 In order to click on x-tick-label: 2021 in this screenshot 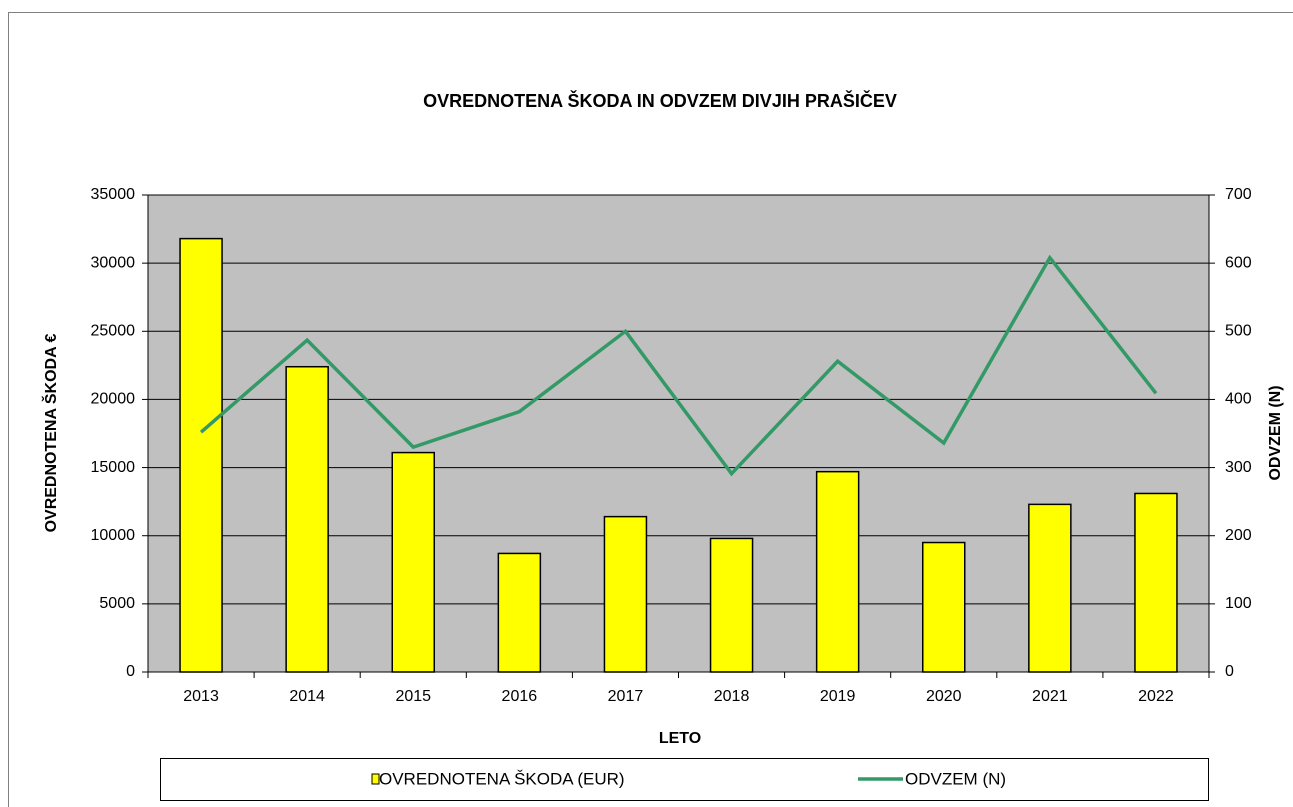, I will do `click(1050, 696)`.